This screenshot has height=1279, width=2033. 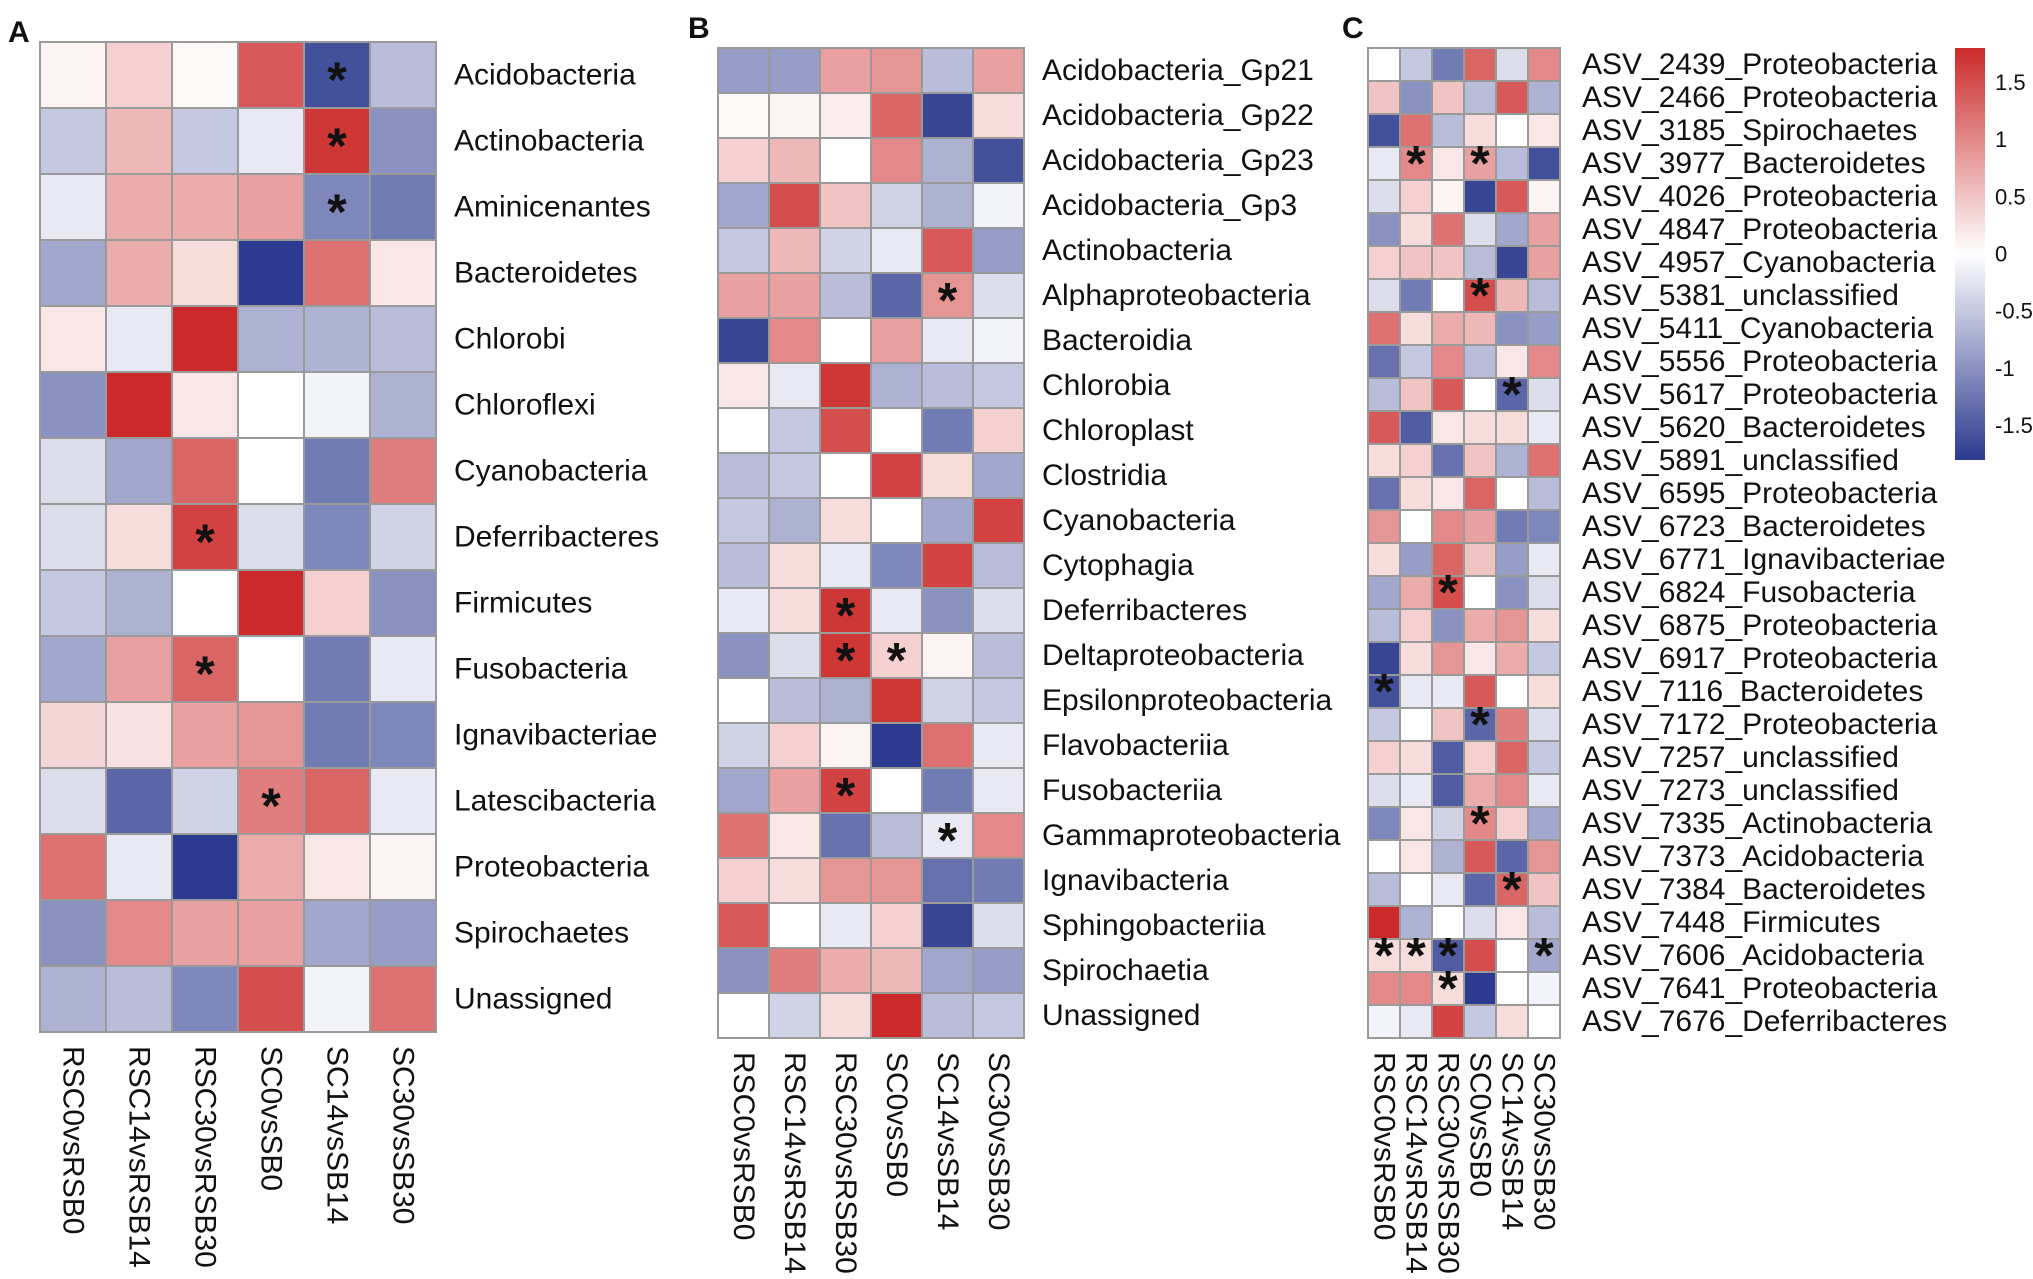 I want to click on row-label: ASV_7606_Acidobacteria, so click(x=1753, y=955).